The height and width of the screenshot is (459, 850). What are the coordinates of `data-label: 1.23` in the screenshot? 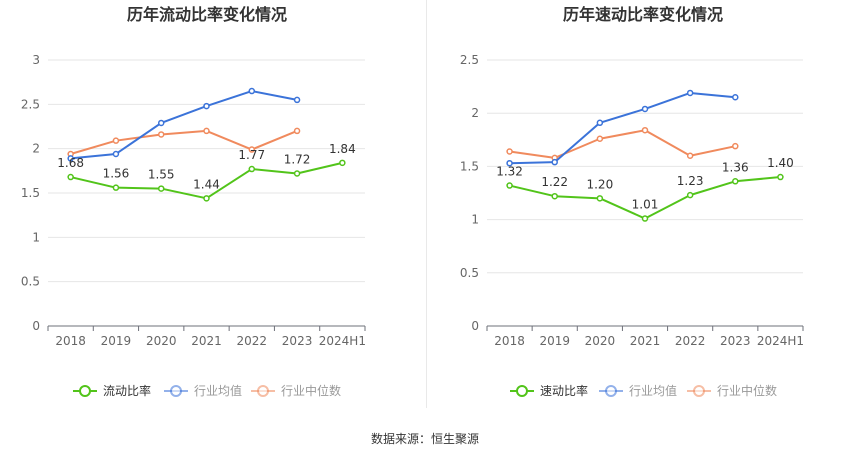 It's located at (690, 181).